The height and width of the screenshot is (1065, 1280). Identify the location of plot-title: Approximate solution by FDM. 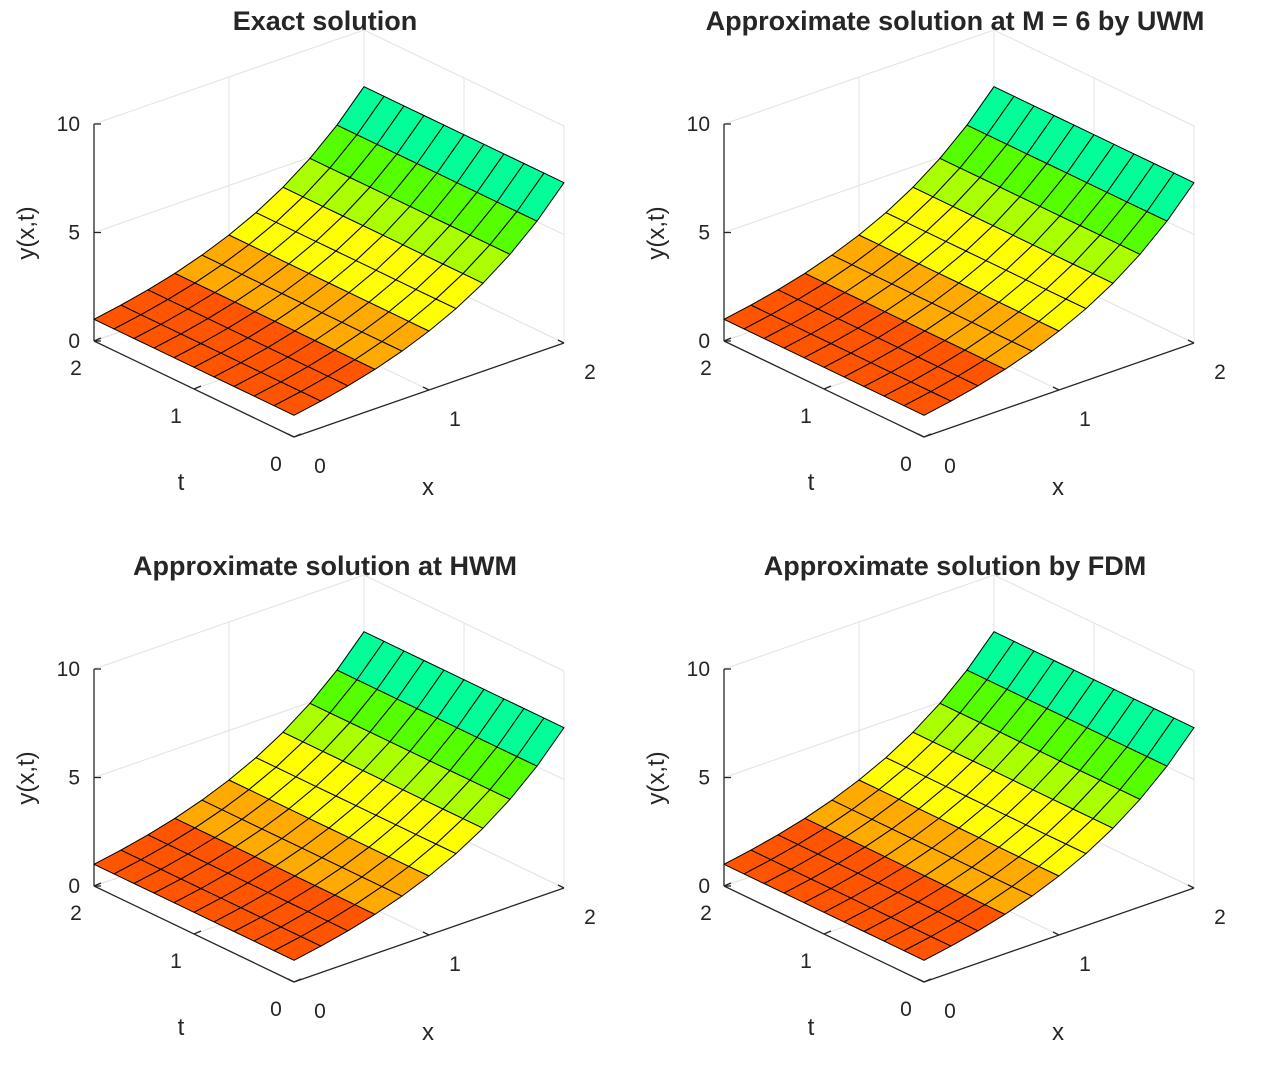
(955, 566).